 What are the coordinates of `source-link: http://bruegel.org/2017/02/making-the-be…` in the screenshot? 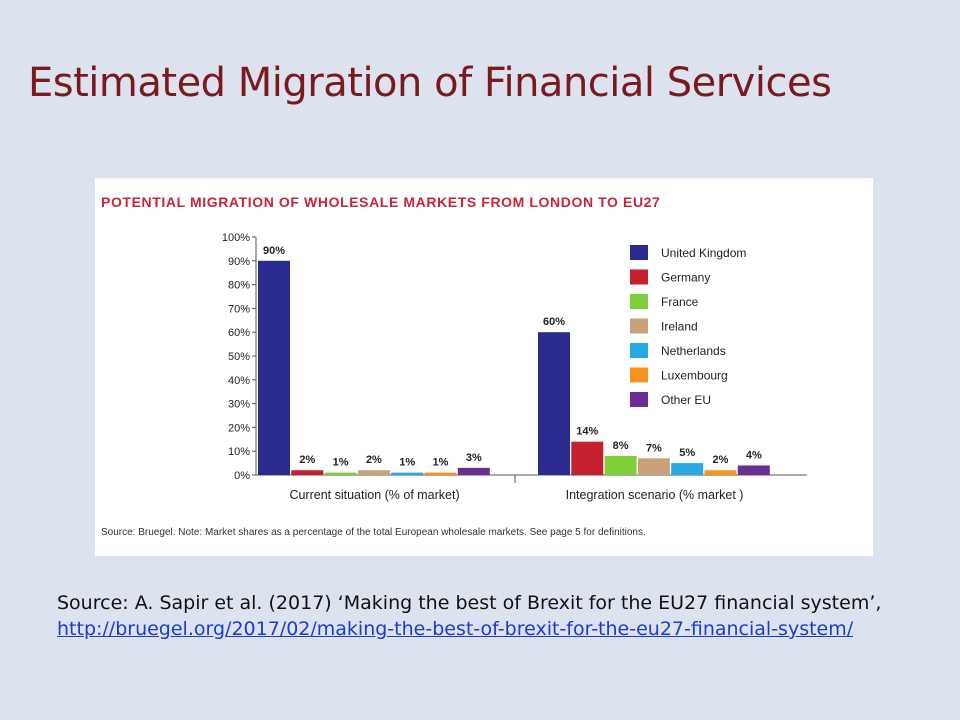 It's located at (455, 629).